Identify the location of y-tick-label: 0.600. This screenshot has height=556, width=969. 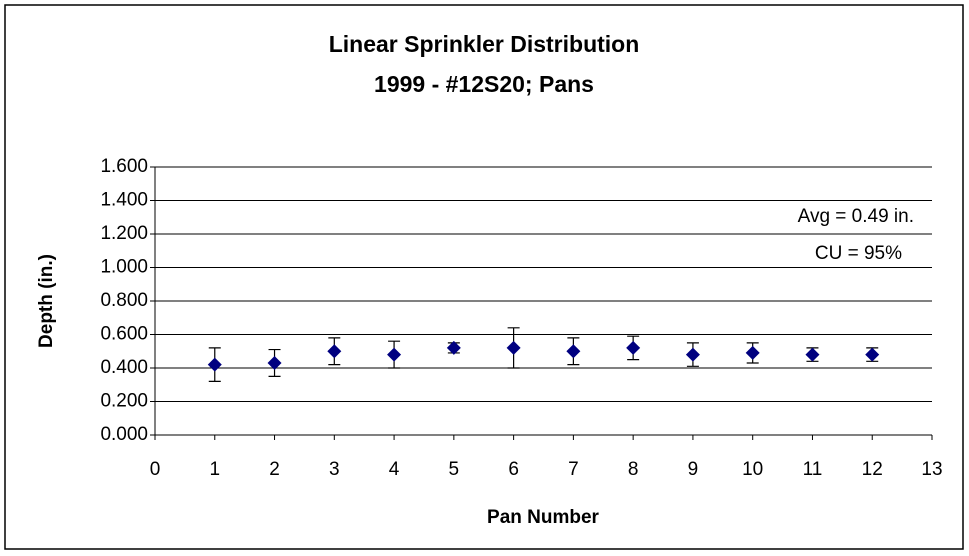
(124, 334).